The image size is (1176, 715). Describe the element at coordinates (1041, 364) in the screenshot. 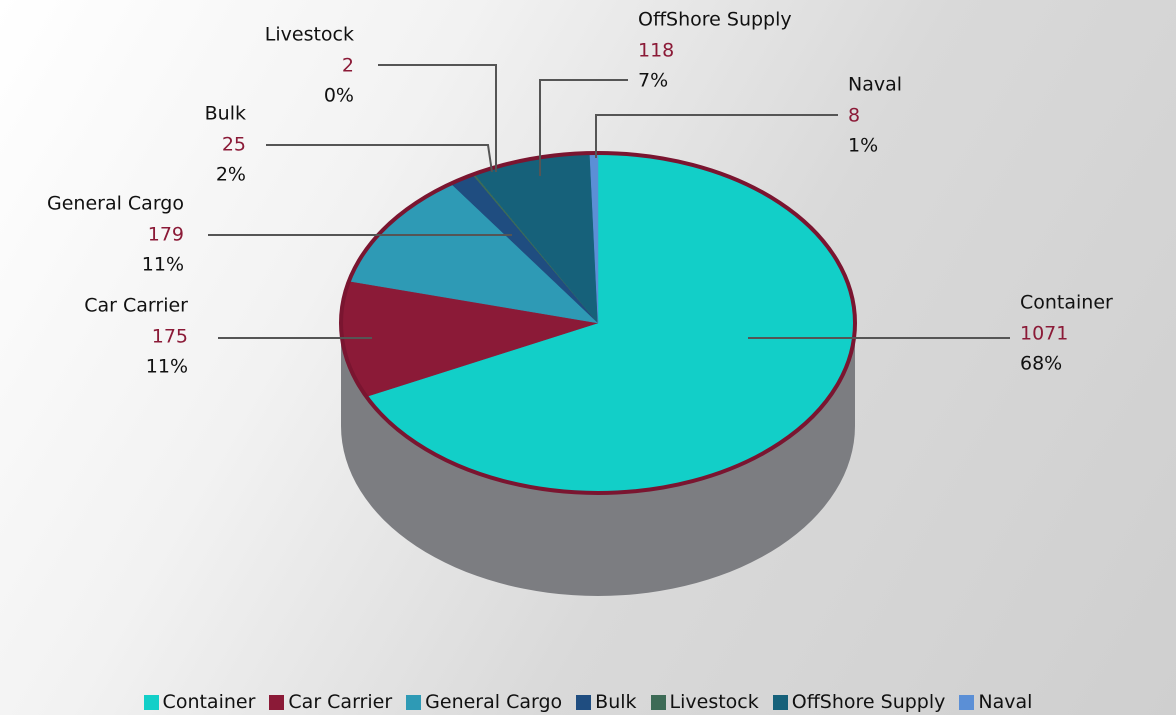

I see `label-percent: 68%` at that location.